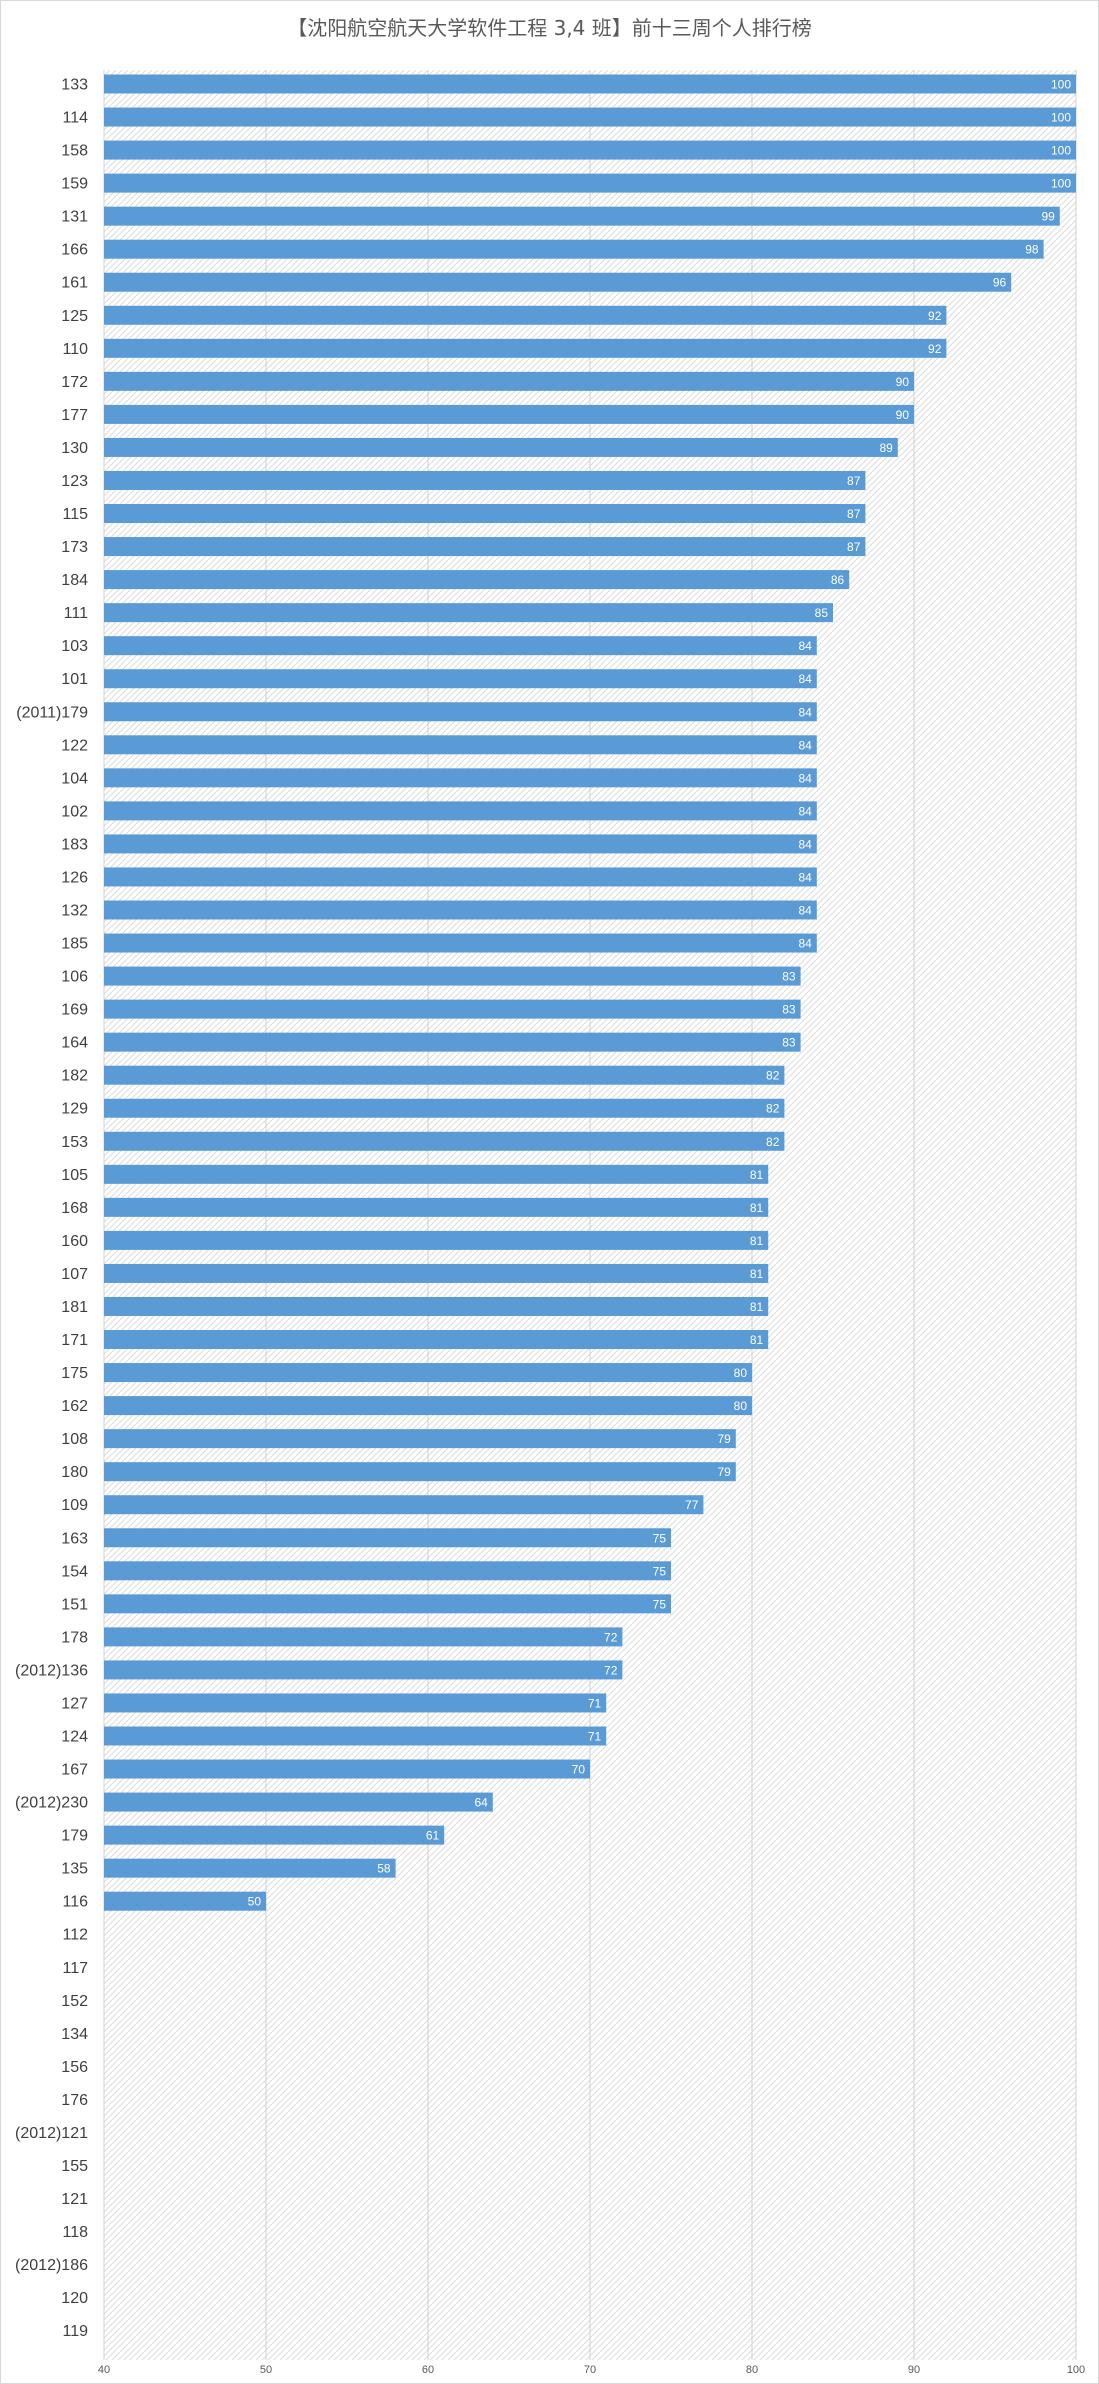 The width and height of the screenshot is (1099, 2384). I want to click on x-tick-label: 50, so click(266, 2370).